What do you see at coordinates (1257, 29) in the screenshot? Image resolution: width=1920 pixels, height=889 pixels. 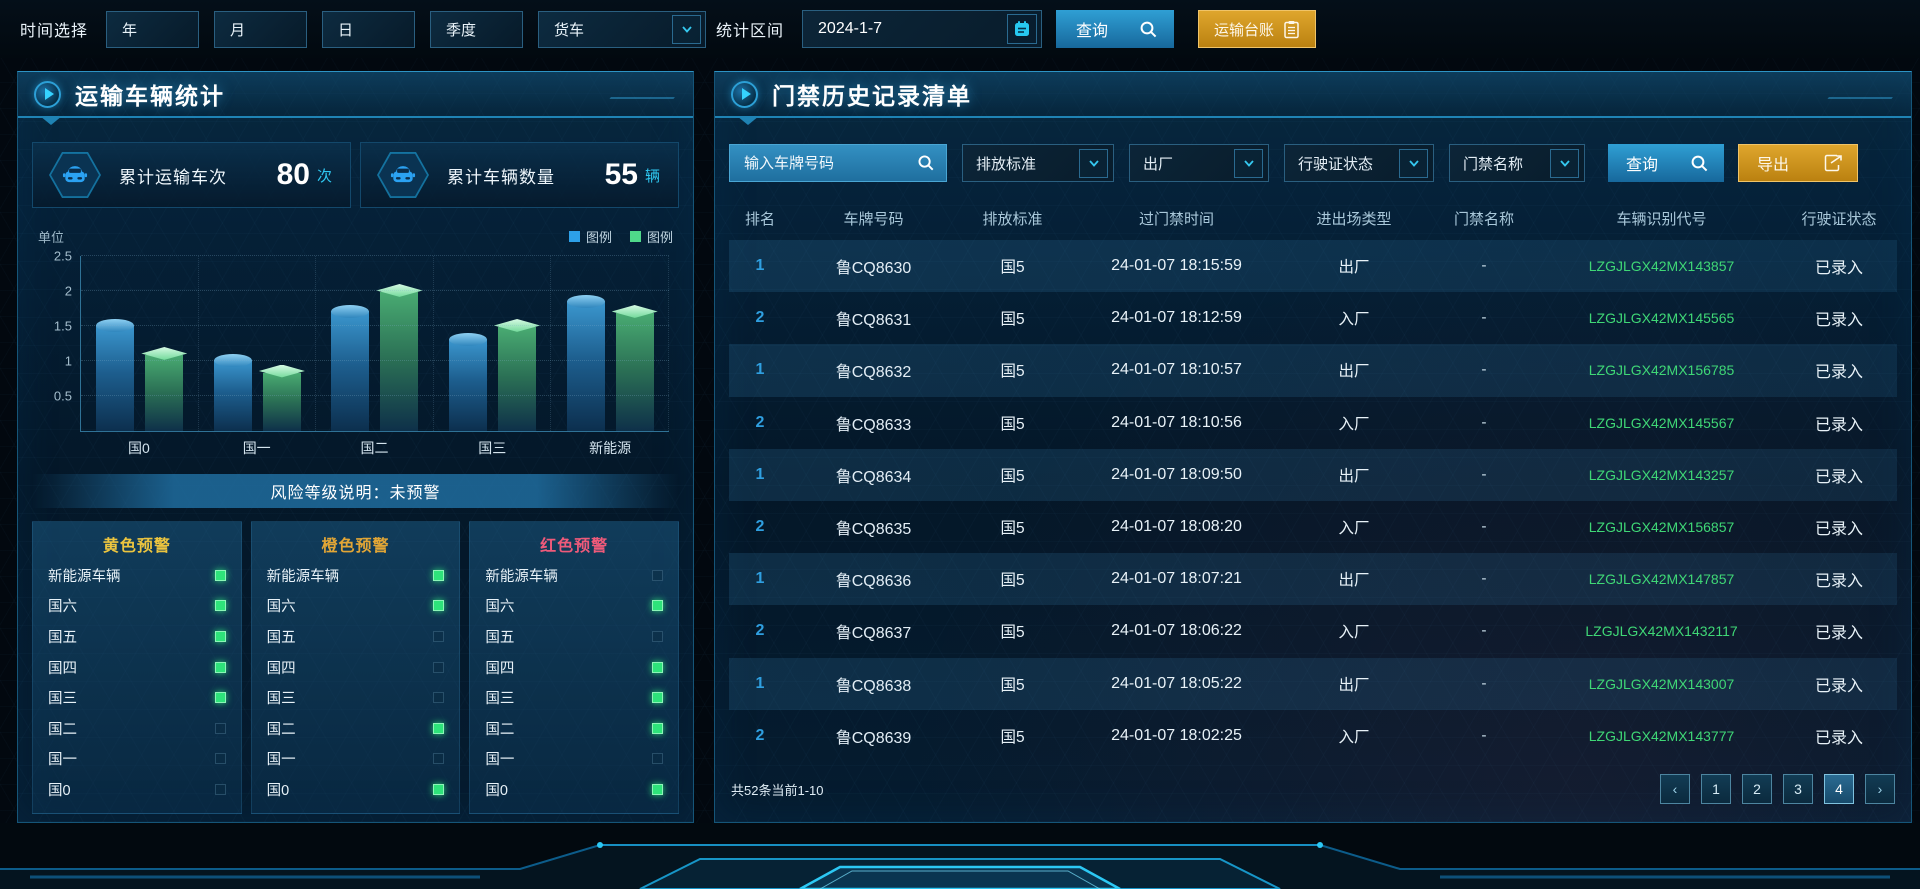 I see `transport-ledger-button: 运输台账` at bounding box center [1257, 29].